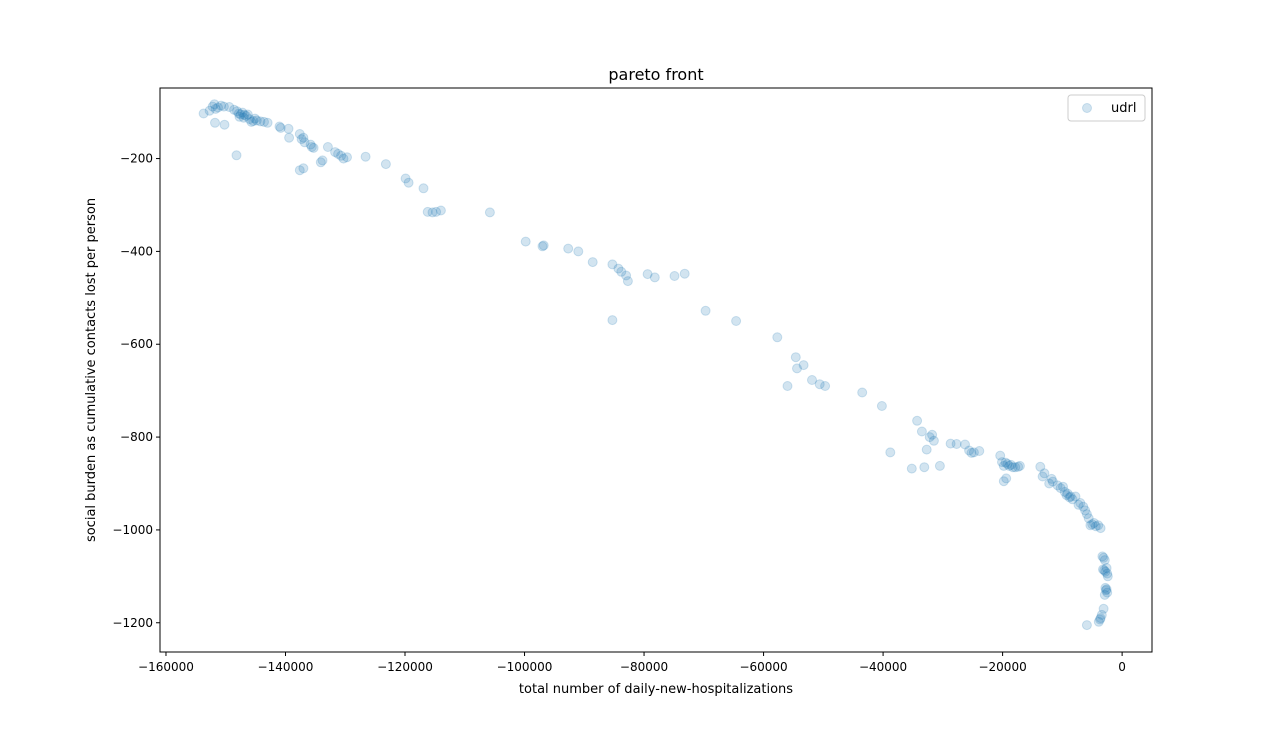 The height and width of the screenshot is (733, 1280). Describe the element at coordinates (883, 667) in the screenshot. I see `x-tick-label: −40000` at that location.